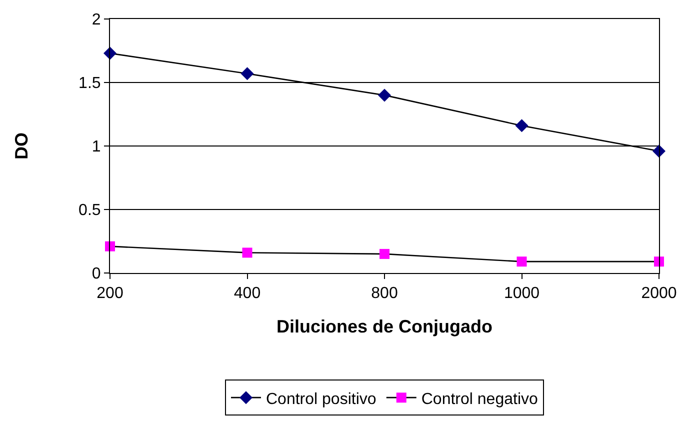  Describe the element at coordinates (22, 146) in the screenshot. I see `y-axis-title: DO` at that location.